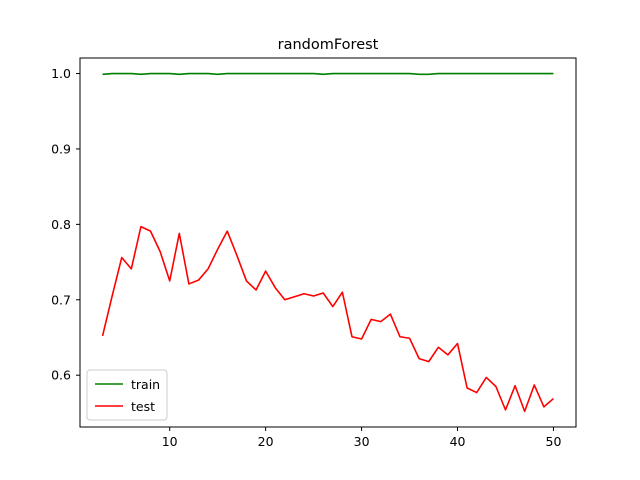 The image size is (640, 480). What do you see at coordinates (61, 148) in the screenshot?
I see `y-tick-label: 0.9` at bounding box center [61, 148].